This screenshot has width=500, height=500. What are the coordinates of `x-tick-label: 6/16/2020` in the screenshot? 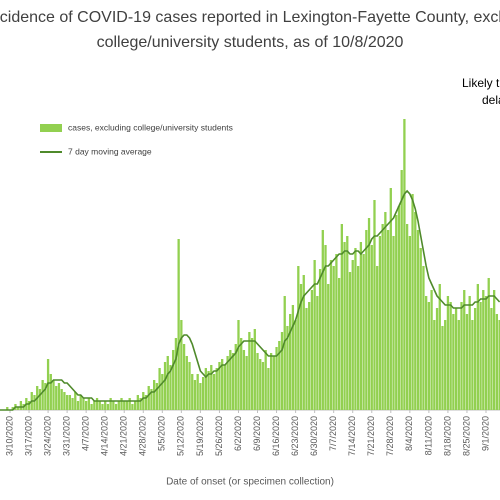 It's located at (276, 436).